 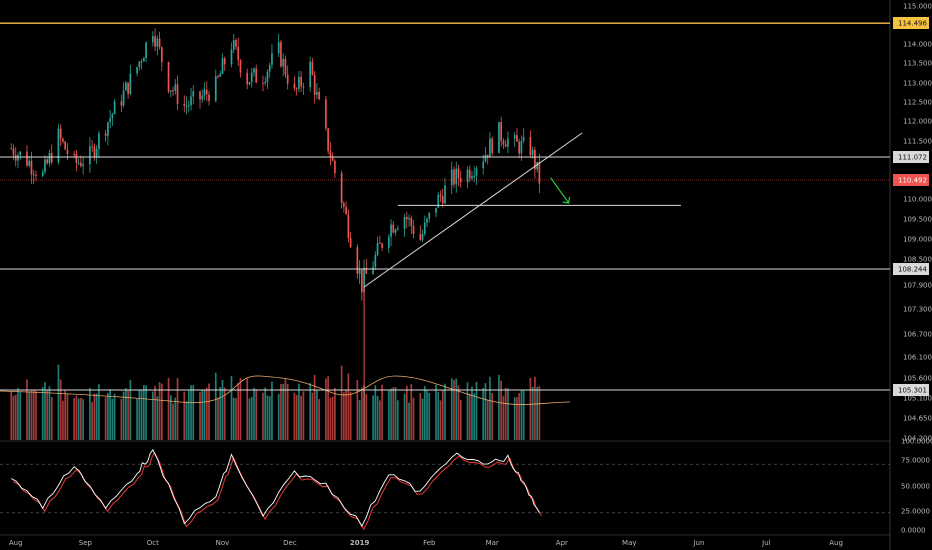 What do you see at coordinates (445, 489) in the screenshot?
I see `stochastic-oscillator` at bounding box center [445, 489].